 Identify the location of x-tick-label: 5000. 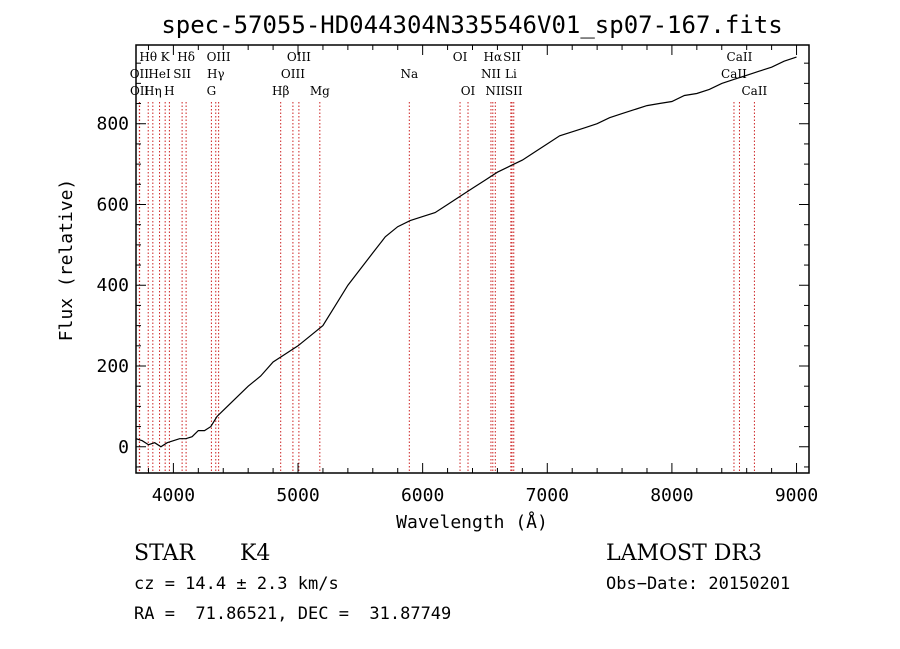
(297, 495).